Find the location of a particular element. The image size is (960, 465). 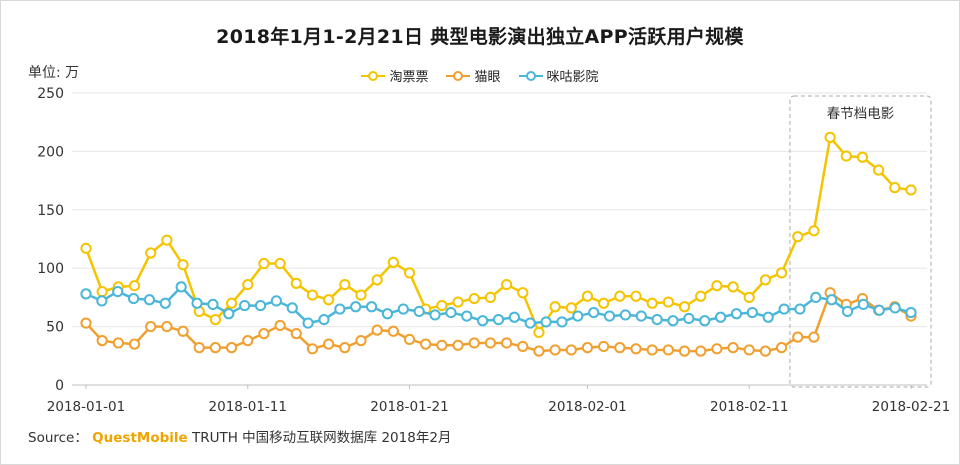

legend-item-migu: 咪咕影院 is located at coordinates (558, 75).